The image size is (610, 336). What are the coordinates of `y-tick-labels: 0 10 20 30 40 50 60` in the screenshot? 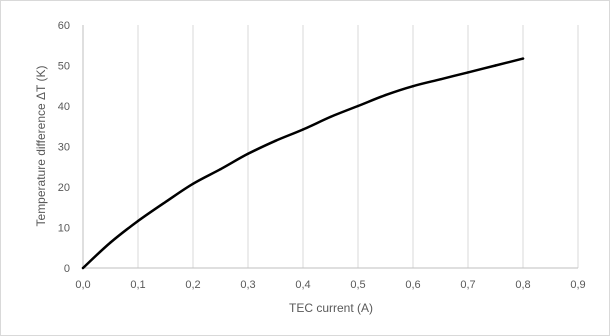 It's located at (64, 147).